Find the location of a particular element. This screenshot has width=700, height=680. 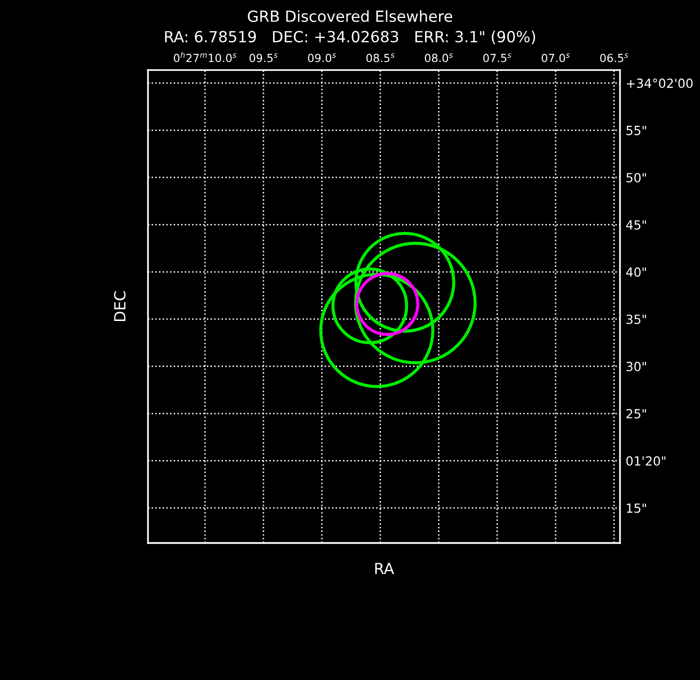

y-tick-label: 45" is located at coordinates (636, 225).